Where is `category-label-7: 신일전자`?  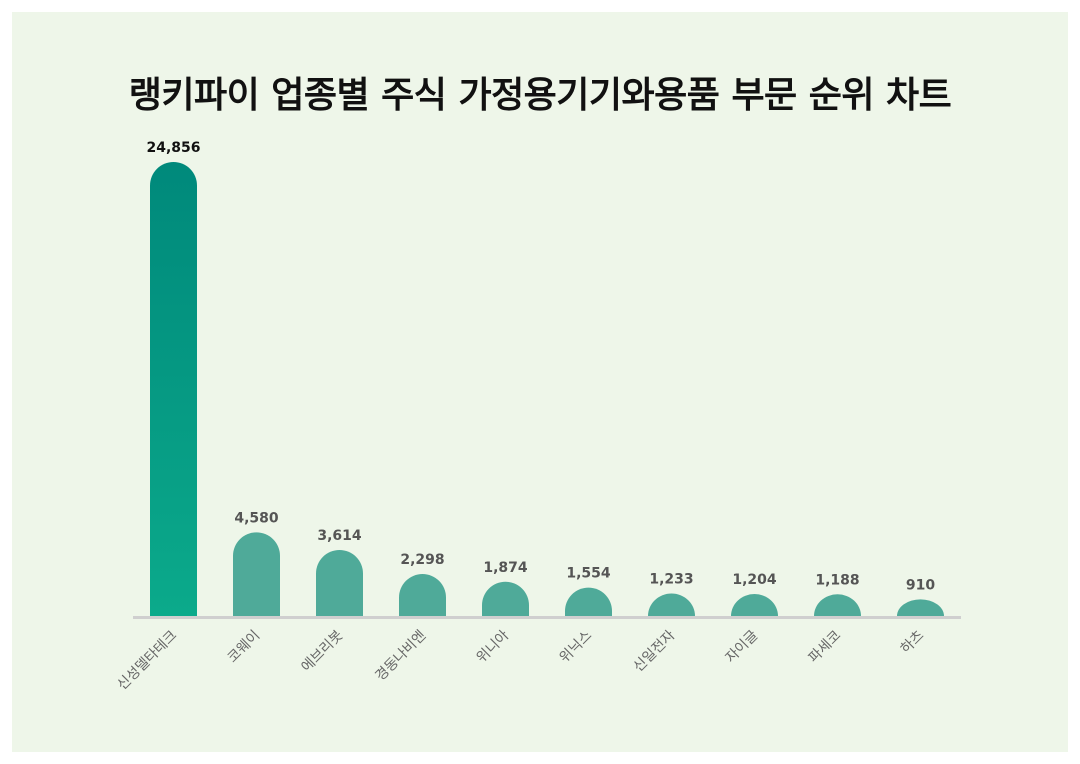
category-label-7: 신일전자 is located at coordinates (655, 651).